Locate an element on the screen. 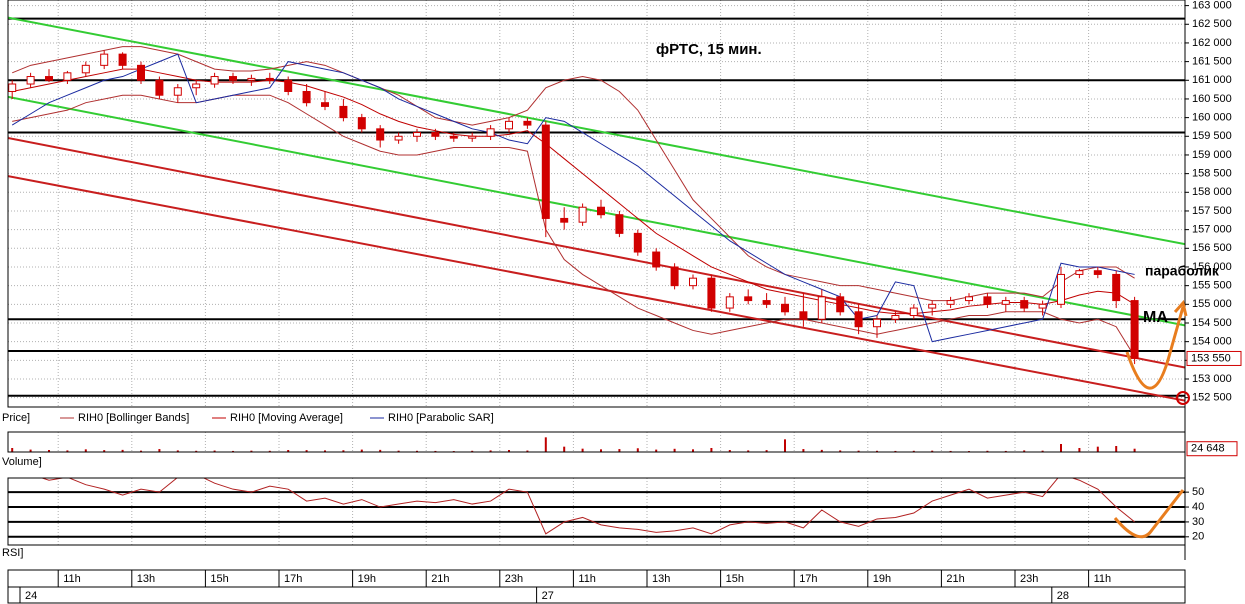 The width and height of the screenshot is (1245, 604). y-tick-label: 20 is located at coordinates (1198, 537).